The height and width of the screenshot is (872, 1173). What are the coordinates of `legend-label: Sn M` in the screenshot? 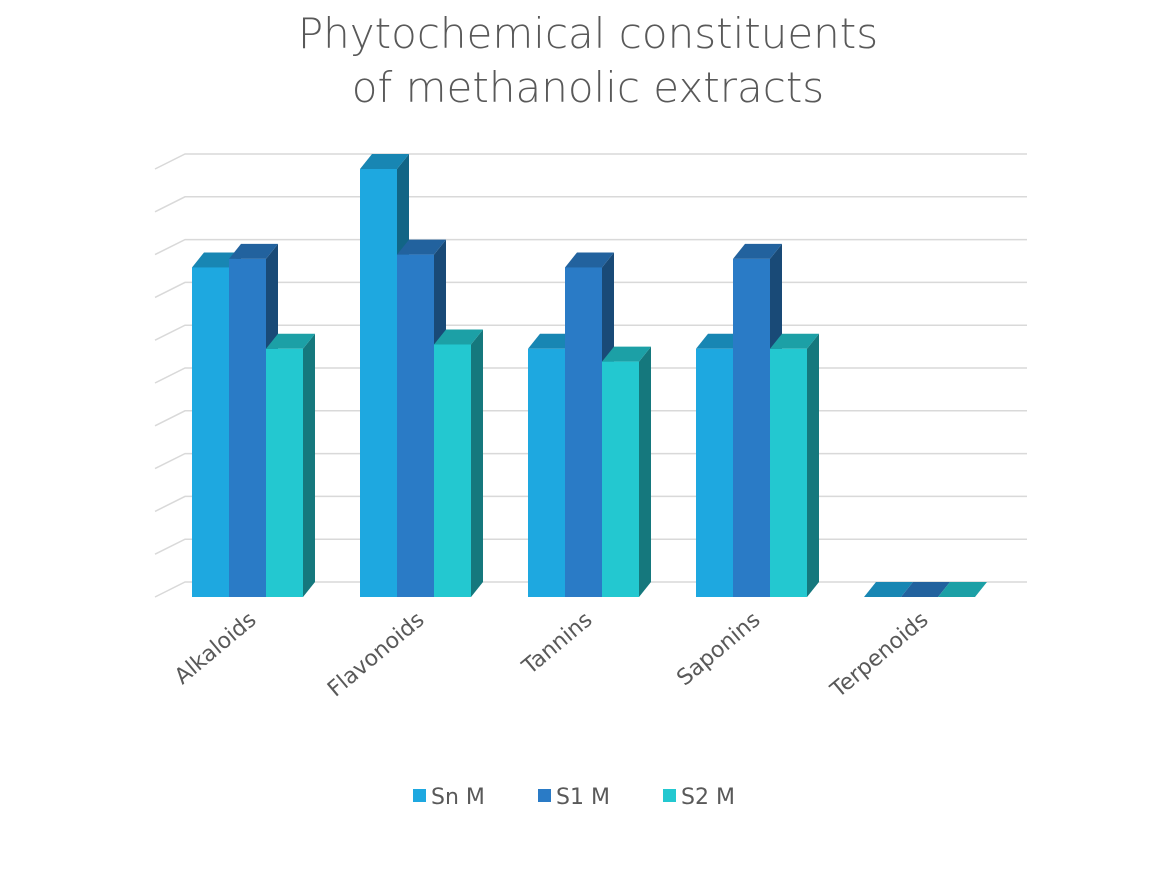 It's located at (458, 797).